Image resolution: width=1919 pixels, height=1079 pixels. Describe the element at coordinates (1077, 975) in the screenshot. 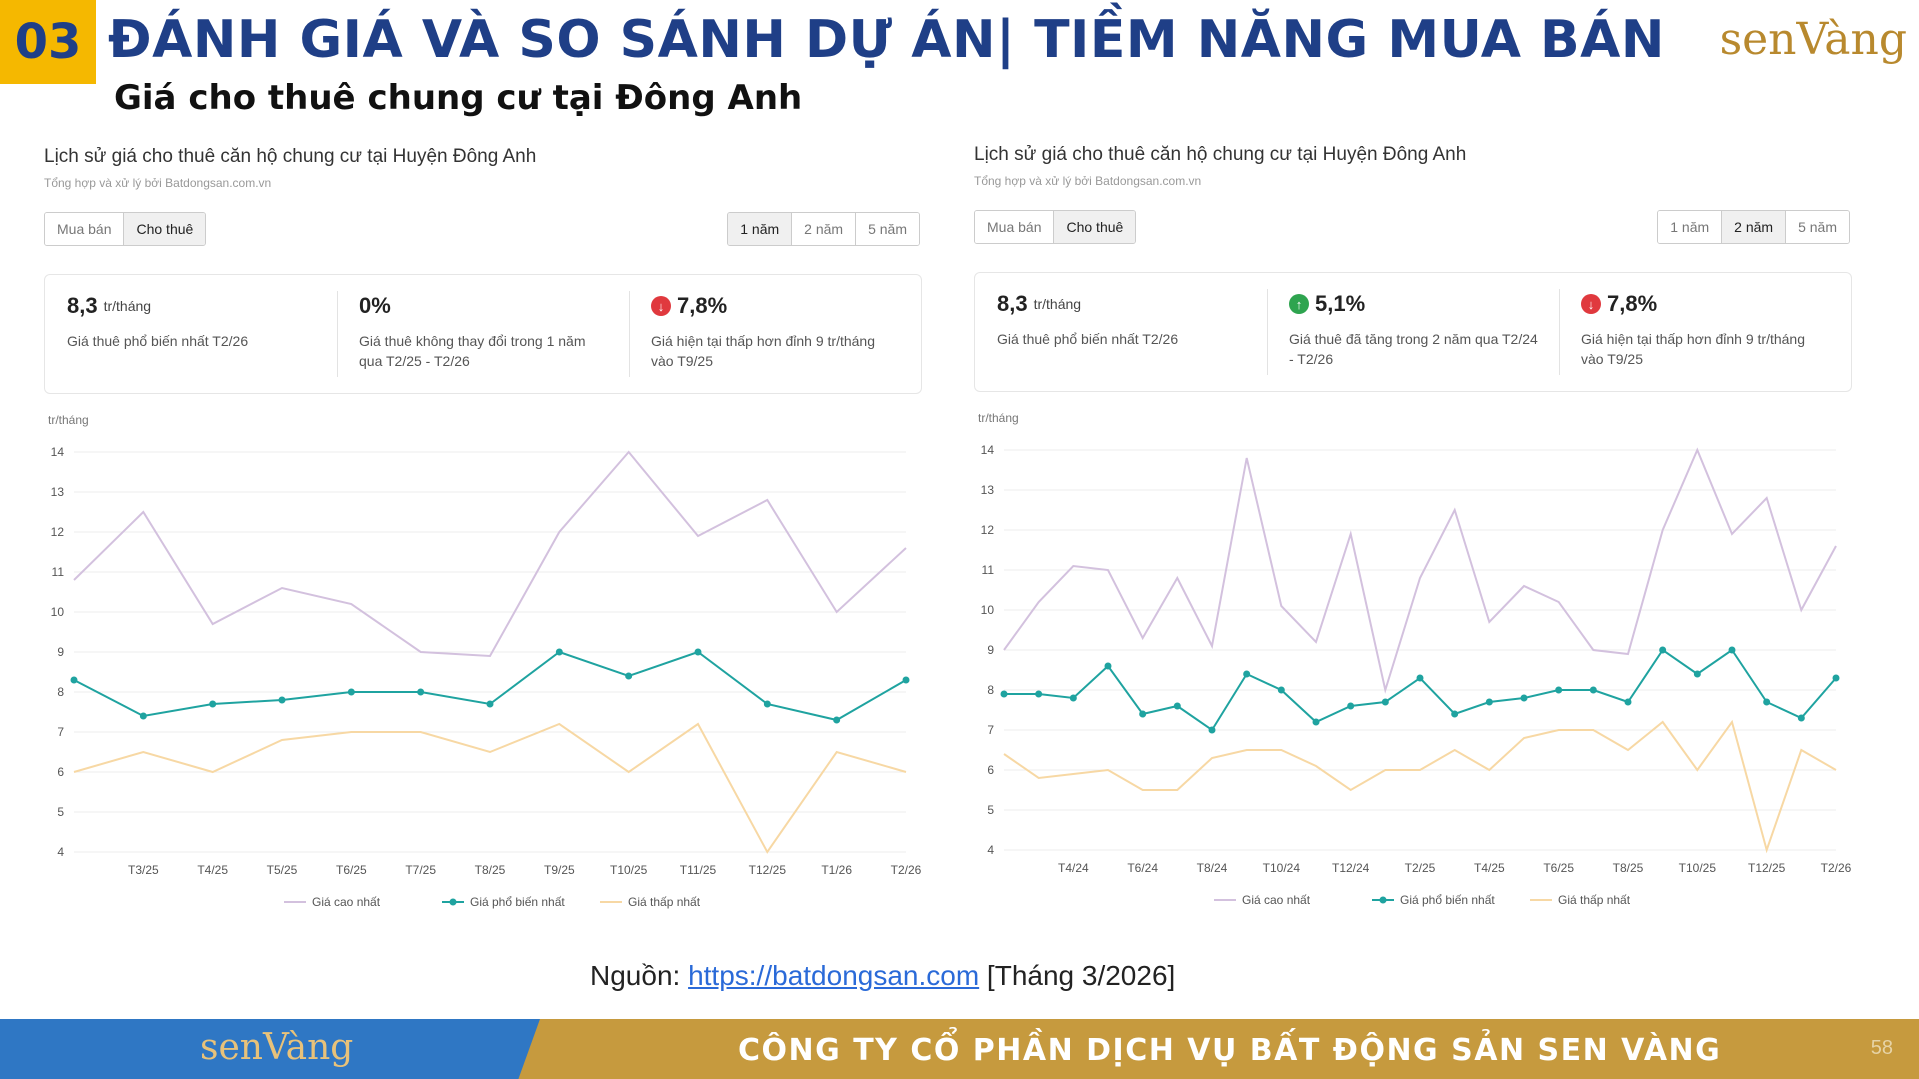

I see `source-suffix: [Tháng 3/2026]` at that location.